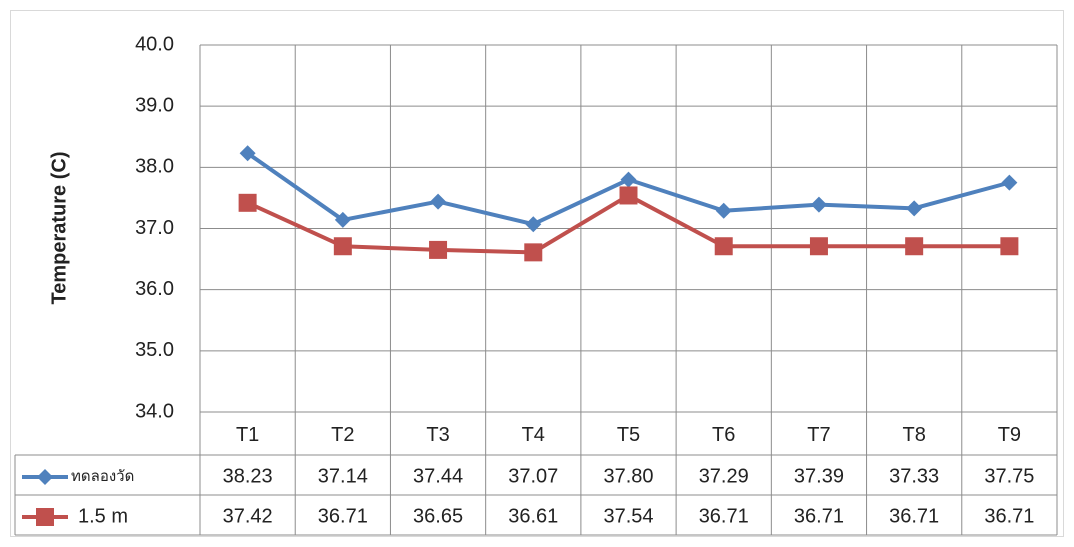 This screenshot has width=1074, height=547. I want to click on table-value: 37.33, so click(914, 476).